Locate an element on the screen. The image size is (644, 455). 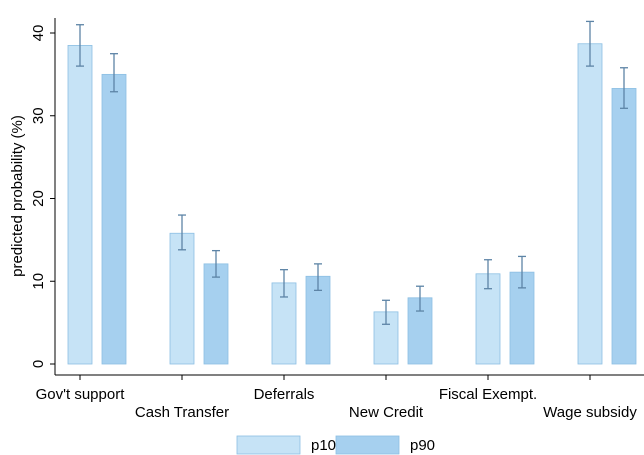
y-tick-label: 20 is located at coordinates (38, 198).